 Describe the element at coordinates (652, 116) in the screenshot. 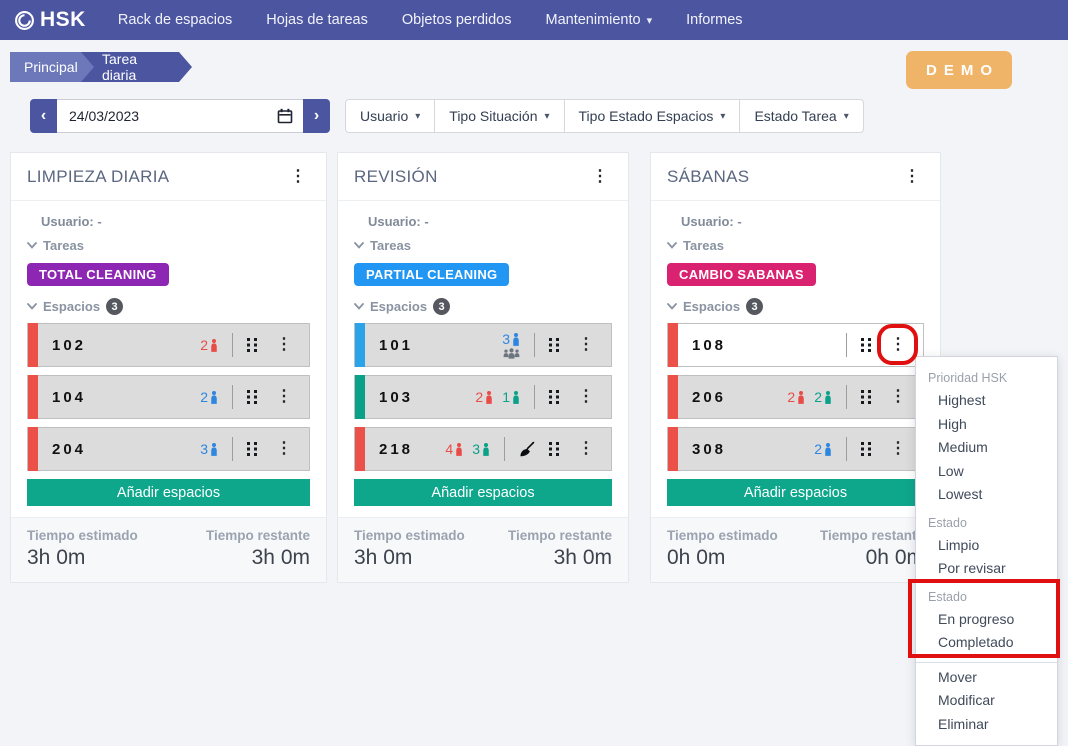

I see `filter-tipo-estado-espacios: Tipo Estado Espacios ▾` at that location.